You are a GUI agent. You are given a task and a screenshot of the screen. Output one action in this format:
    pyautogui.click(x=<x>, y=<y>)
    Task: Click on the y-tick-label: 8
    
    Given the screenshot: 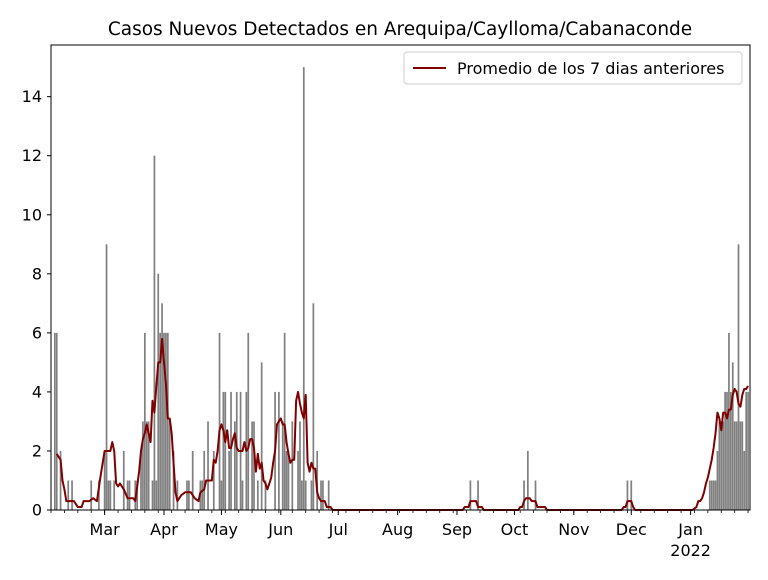 What is the action you would take?
    pyautogui.click(x=37, y=273)
    